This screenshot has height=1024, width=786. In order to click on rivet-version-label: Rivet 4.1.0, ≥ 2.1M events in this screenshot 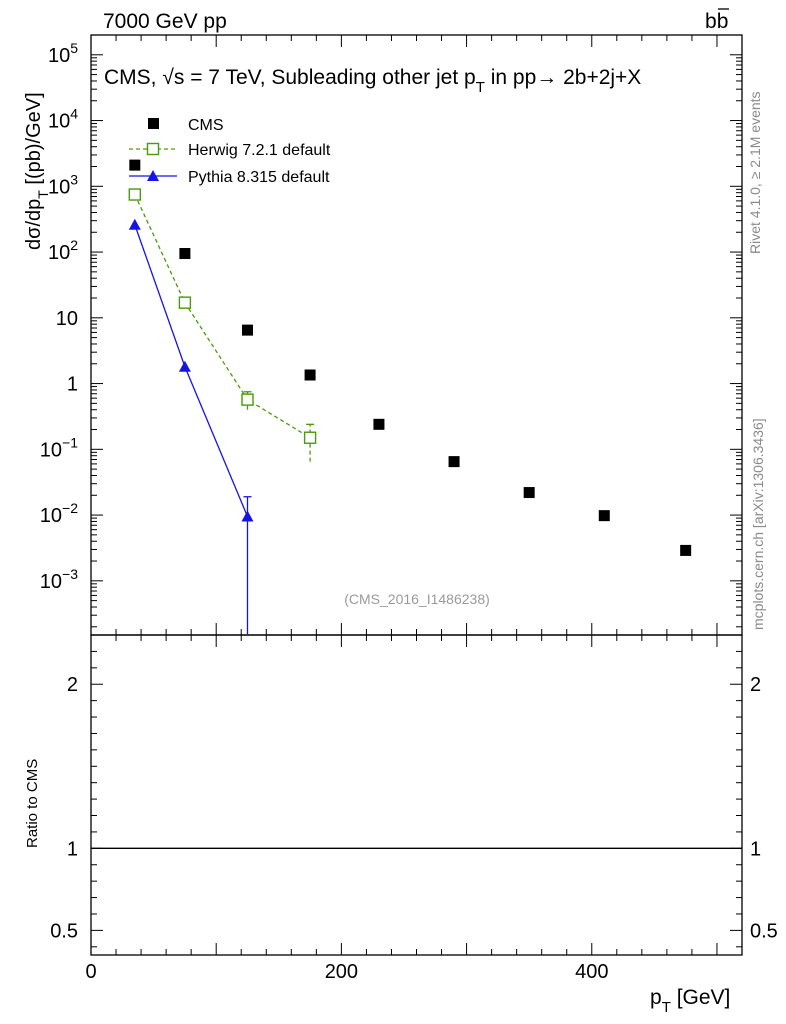, I will do `click(755, 172)`.